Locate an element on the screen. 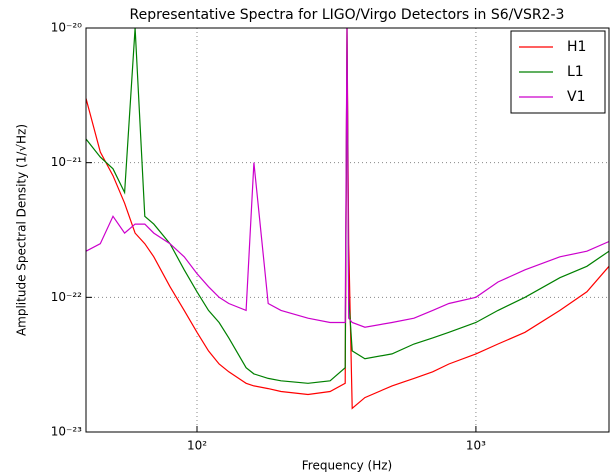  y-tick-label: 10⁻²⁰ is located at coordinates (66, 28).